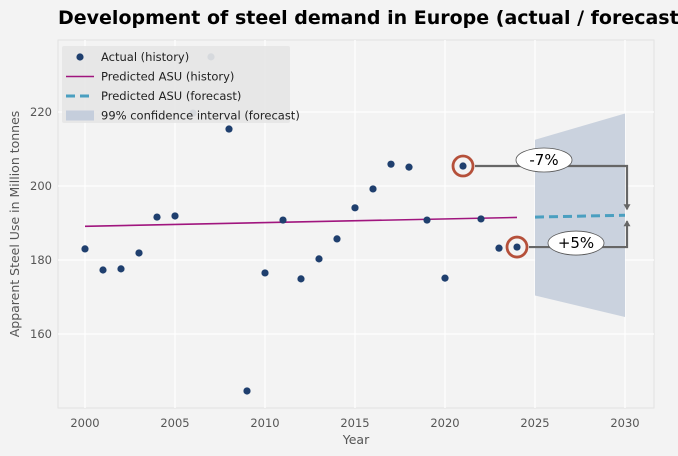 The image size is (678, 456). I want to click on lines, so click(355, 220).